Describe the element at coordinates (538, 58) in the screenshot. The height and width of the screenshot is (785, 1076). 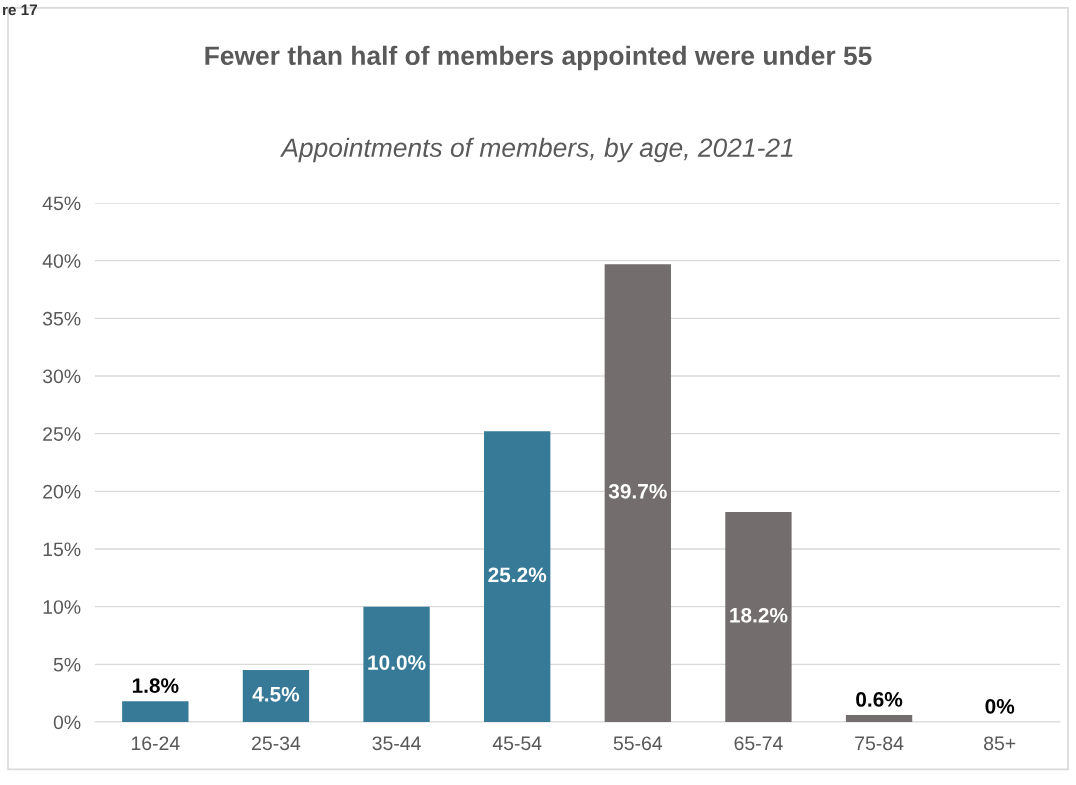
I see `chart-title: Fewer than half of members appointed were under 55` at that location.